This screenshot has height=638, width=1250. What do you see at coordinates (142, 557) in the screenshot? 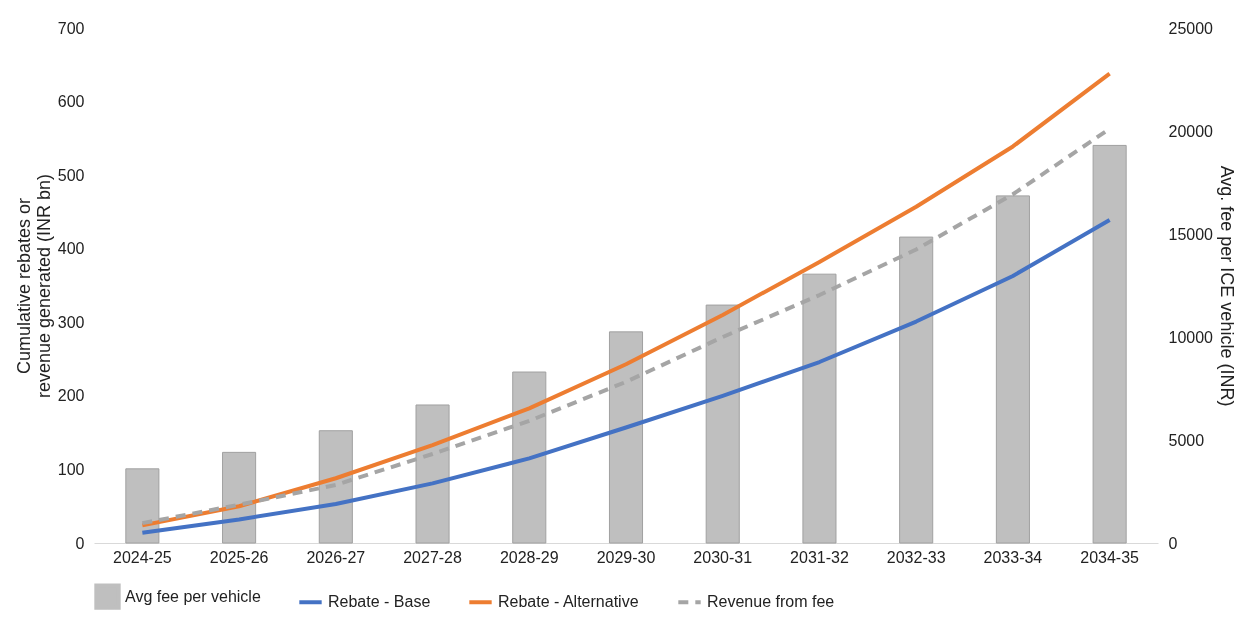
I see `x-tick-label: 2024-25` at bounding box center [142, 557].